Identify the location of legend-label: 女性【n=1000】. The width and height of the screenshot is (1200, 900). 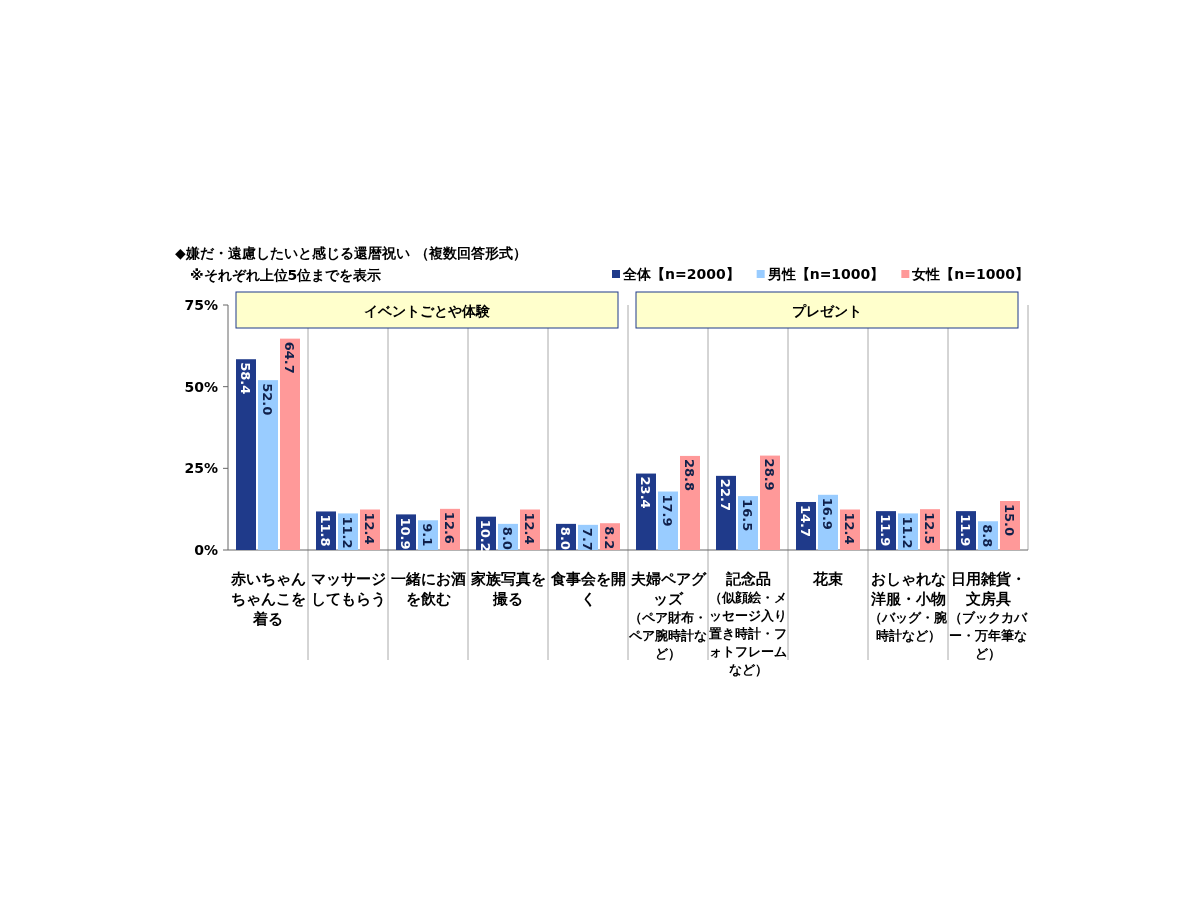
(970, 274).